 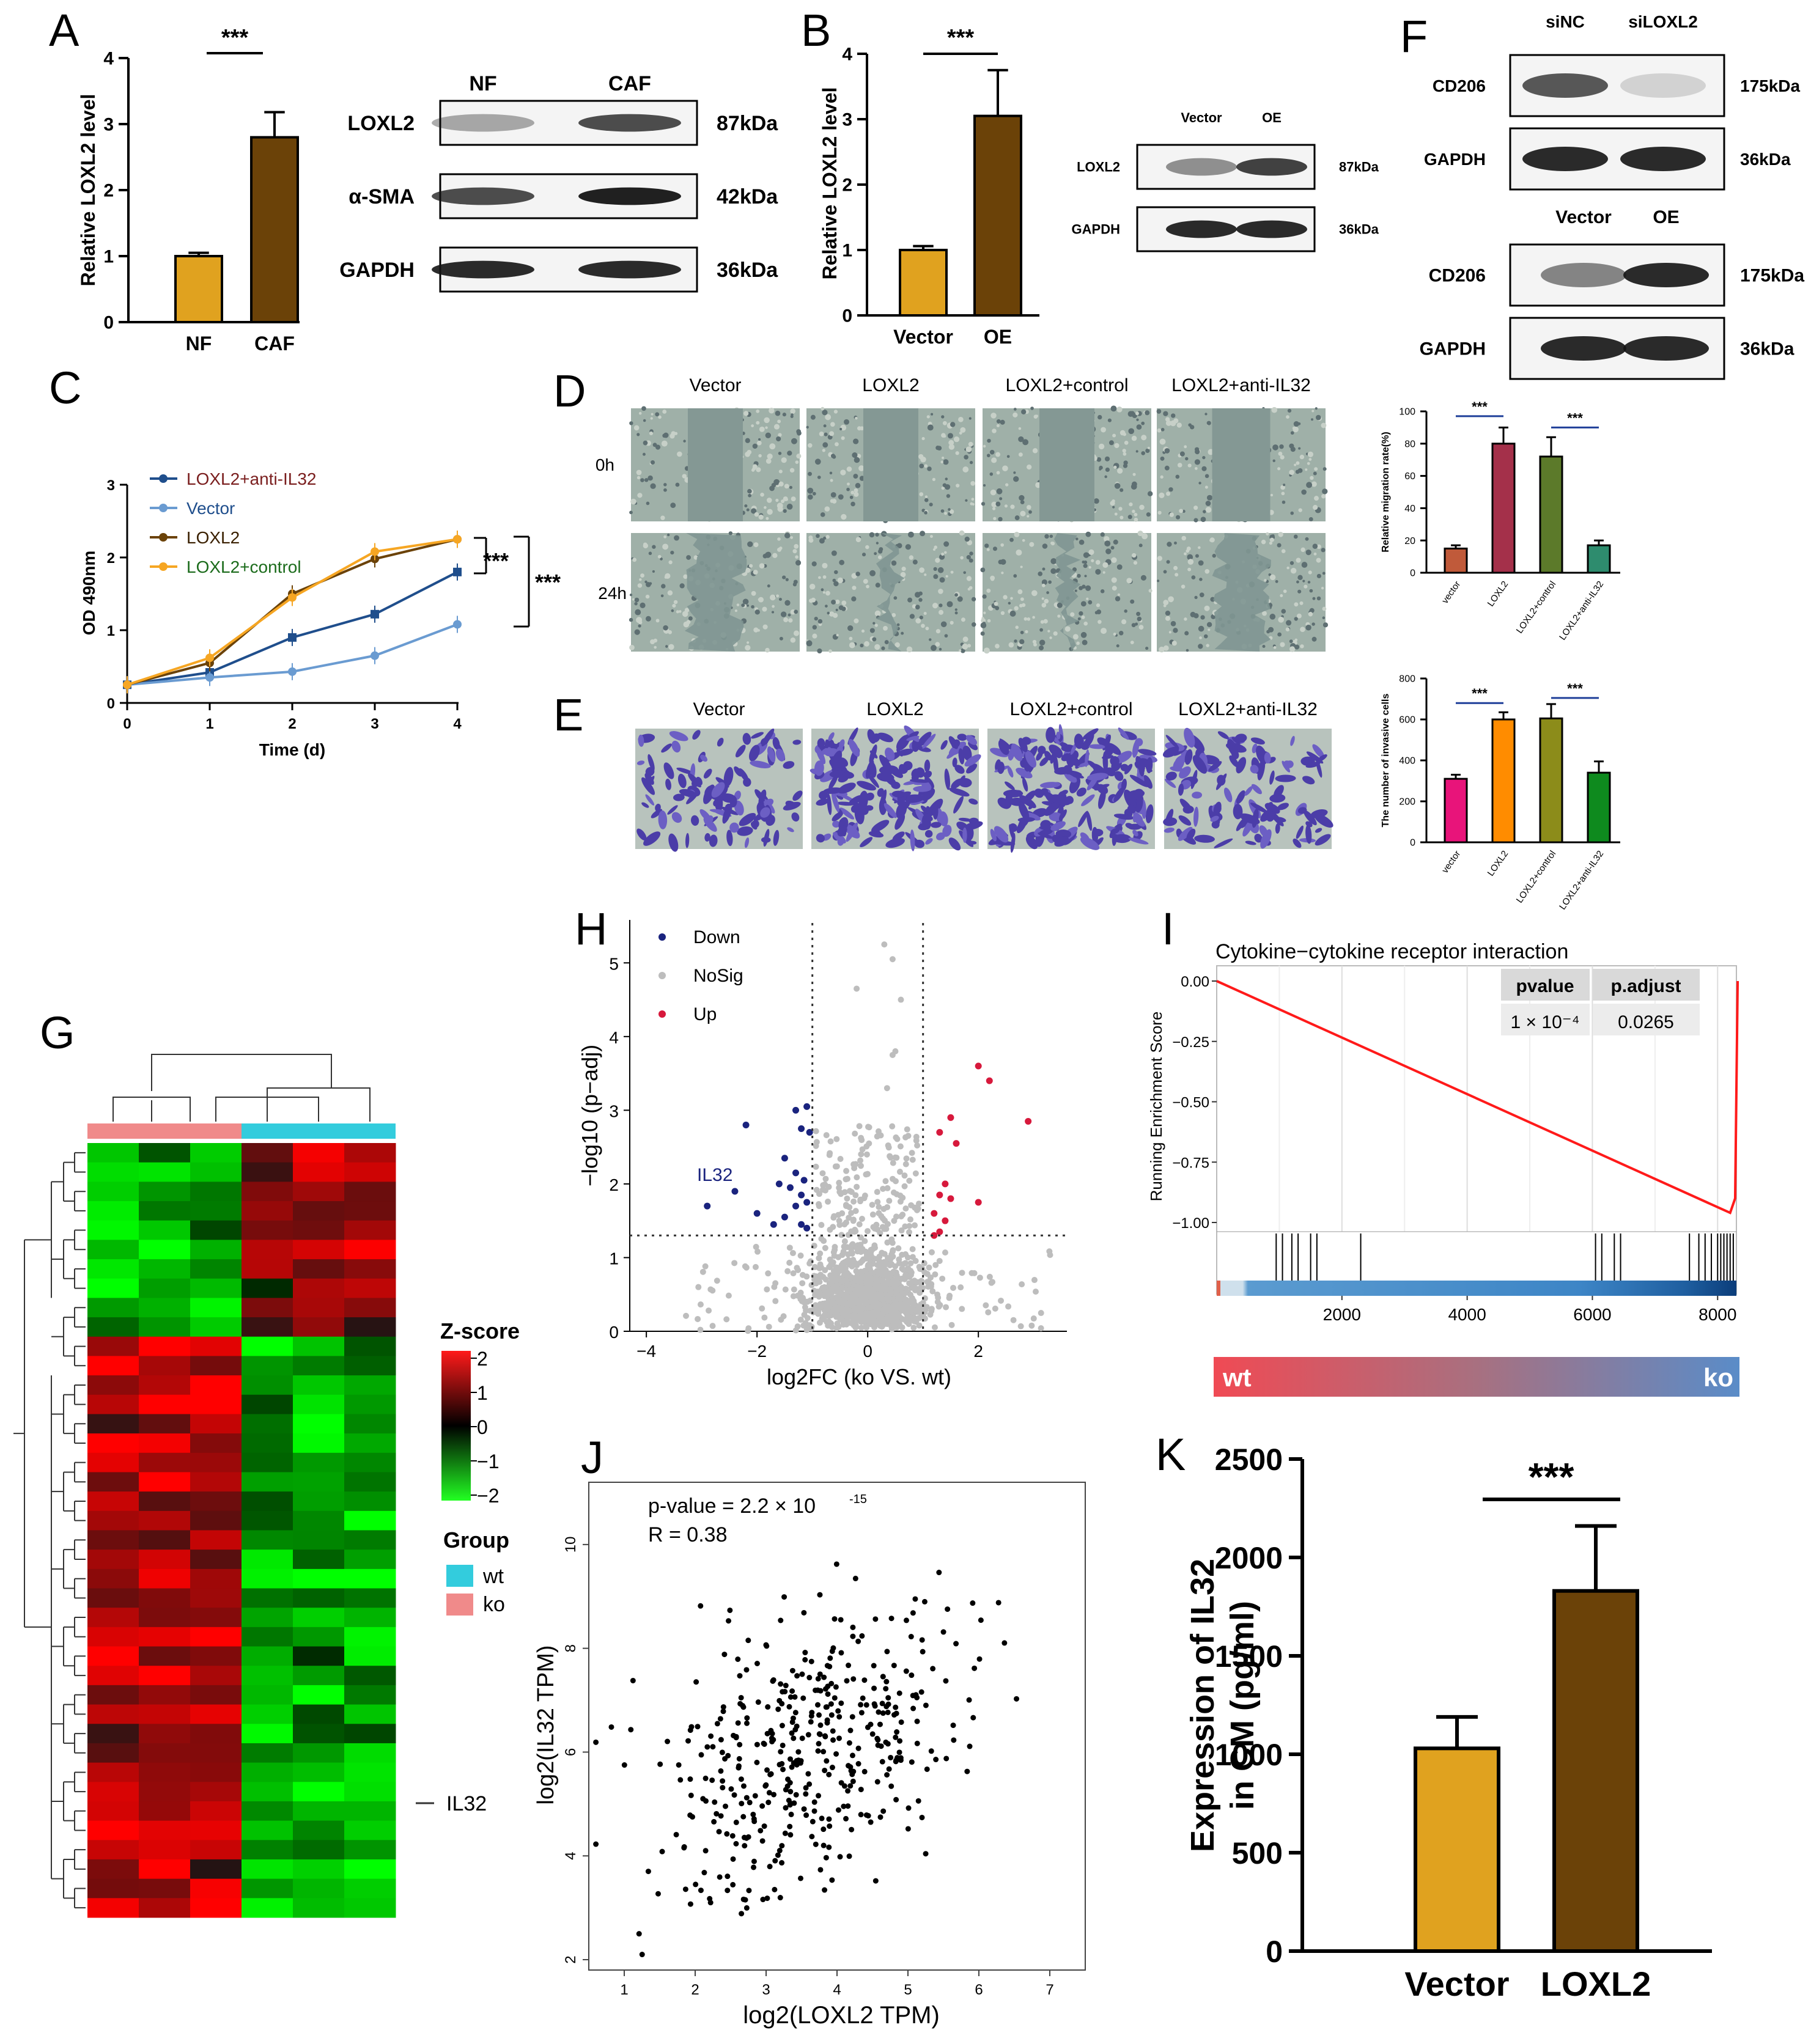 I want to click on blot-row-label: GAPDH, so click(x=1096, y=229).